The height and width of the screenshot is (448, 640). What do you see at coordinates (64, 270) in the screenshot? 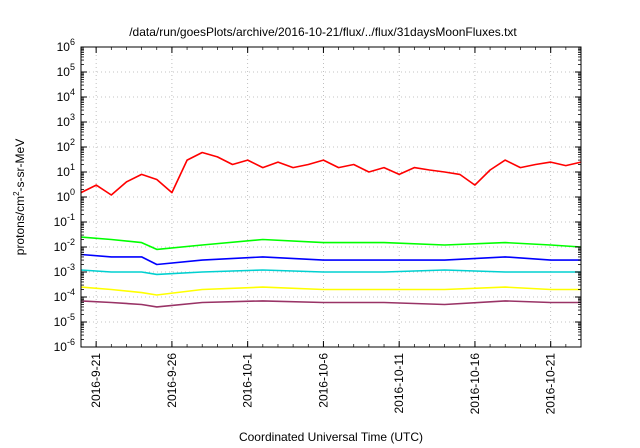
I see `y-tick-label: 10⁻³` at bounding box center [64, 270].